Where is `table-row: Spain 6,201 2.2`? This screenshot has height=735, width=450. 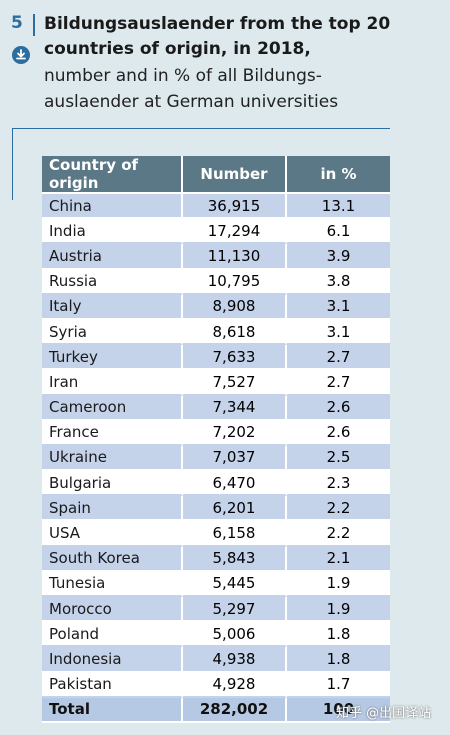
table-row: Spain 6,201 2.2 is located at coordinates (216, 509).